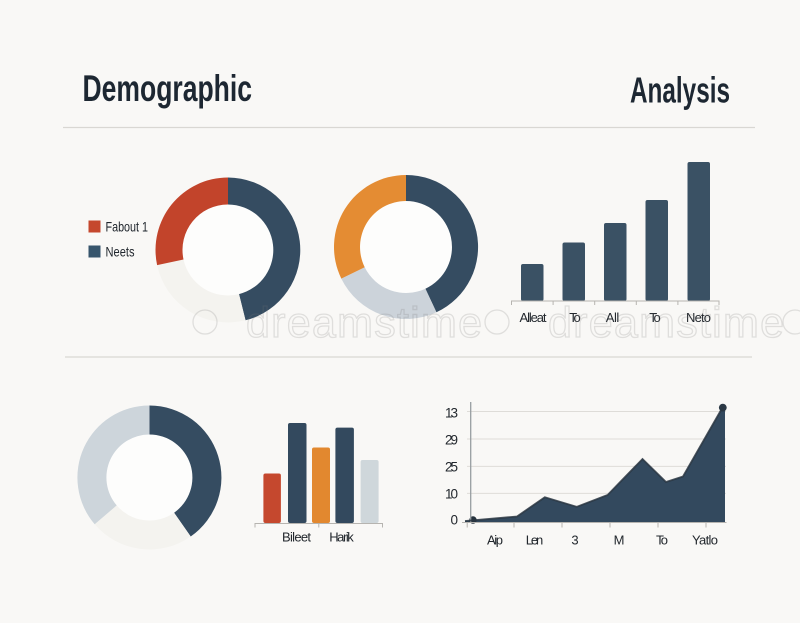 The width and height of the screenshot is (800, 623). What do you see at coordinates (574, 540) in the screenshot?
I see `svg-text: 3` at bounding box center [574, 540].